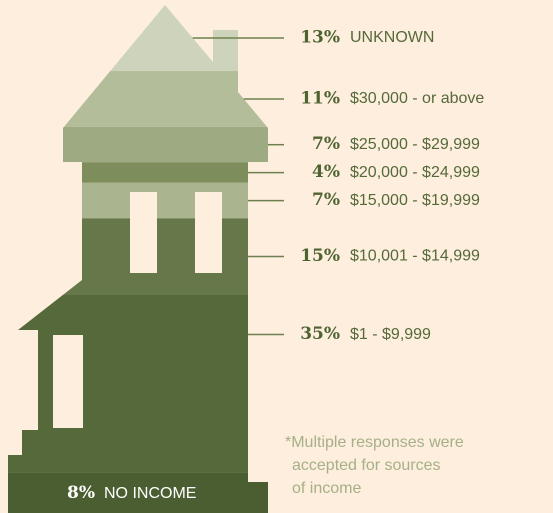 This screenshot has height=513, width=553. Describe the element at coordinates (415, 172) in the screenshot. I see `category-label: $20,000 - $24,999` at that location.